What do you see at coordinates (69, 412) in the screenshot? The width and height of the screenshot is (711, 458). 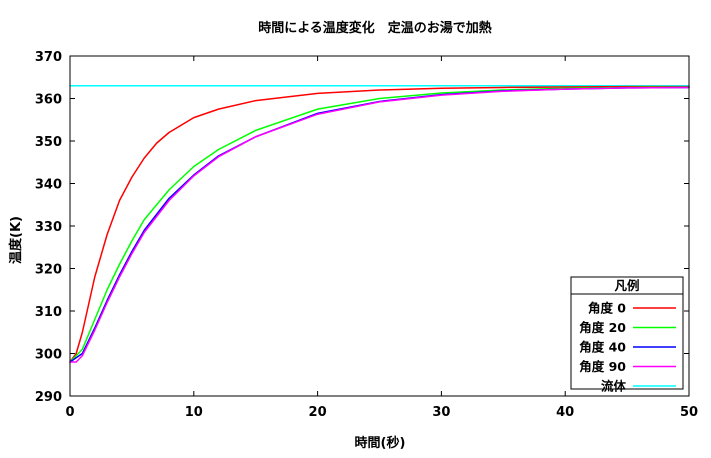 I see `x-tick-label: 0` at bounding box center [69, 412].